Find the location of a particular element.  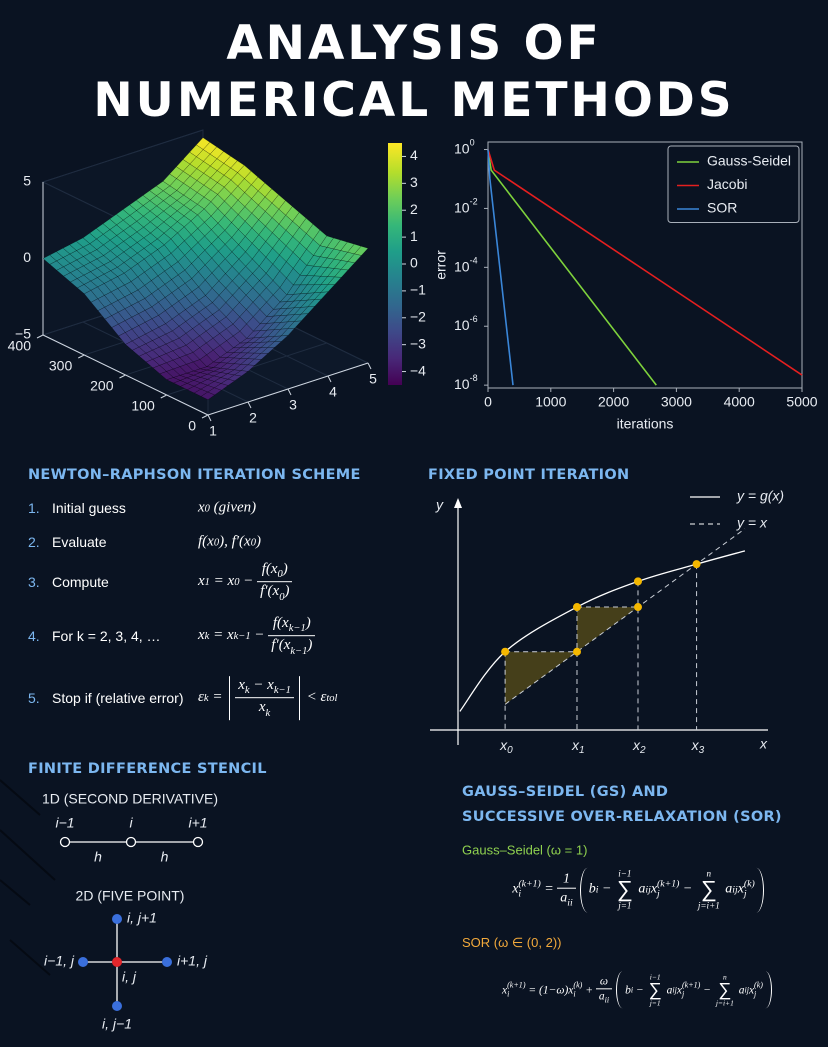

formula: f(x 0), f′(x 0) is located at coordinates (229, 542).